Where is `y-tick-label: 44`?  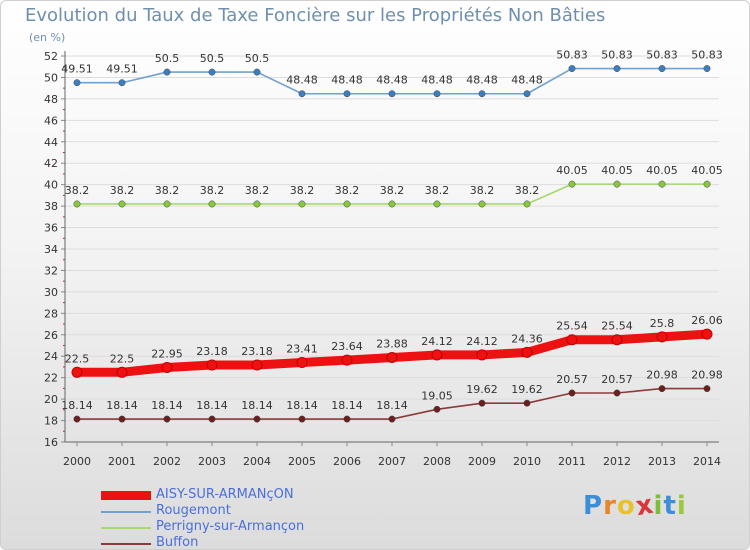 y-tick-label: 44 is located at coordinates (51, 142).